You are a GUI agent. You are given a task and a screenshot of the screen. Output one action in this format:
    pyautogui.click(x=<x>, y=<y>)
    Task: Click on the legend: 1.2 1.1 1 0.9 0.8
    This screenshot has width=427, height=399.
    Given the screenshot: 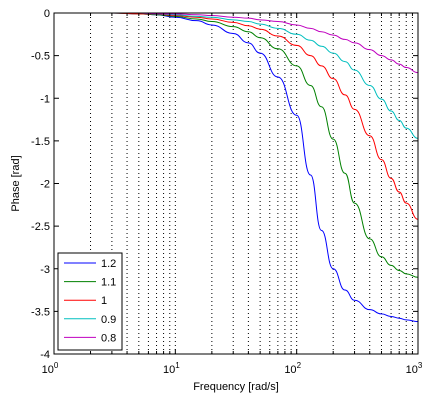 What is the action you would take?
    pyautogui.click(x=90, y=301)
    